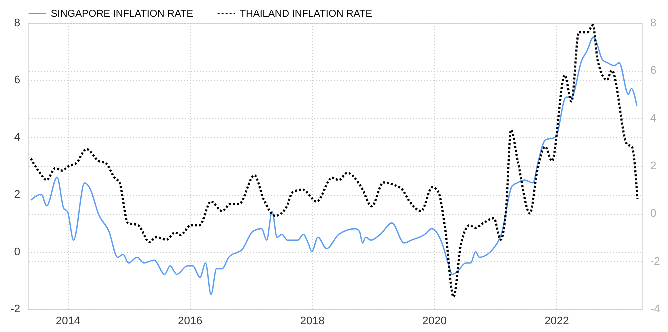 This screenshot has width=668, height=332. I want to click on legend-label: SINGAPORE INFLATION RATE, so click(122, 14).